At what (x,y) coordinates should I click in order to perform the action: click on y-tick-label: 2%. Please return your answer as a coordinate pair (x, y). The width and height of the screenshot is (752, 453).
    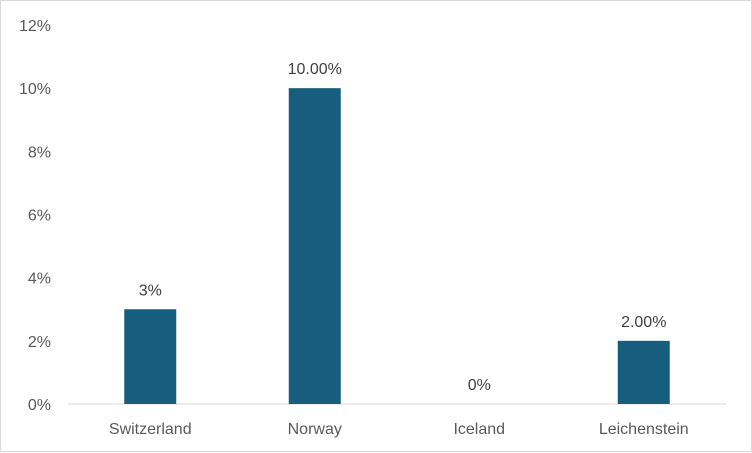
    Looking at the image, I should click on (39, 342).